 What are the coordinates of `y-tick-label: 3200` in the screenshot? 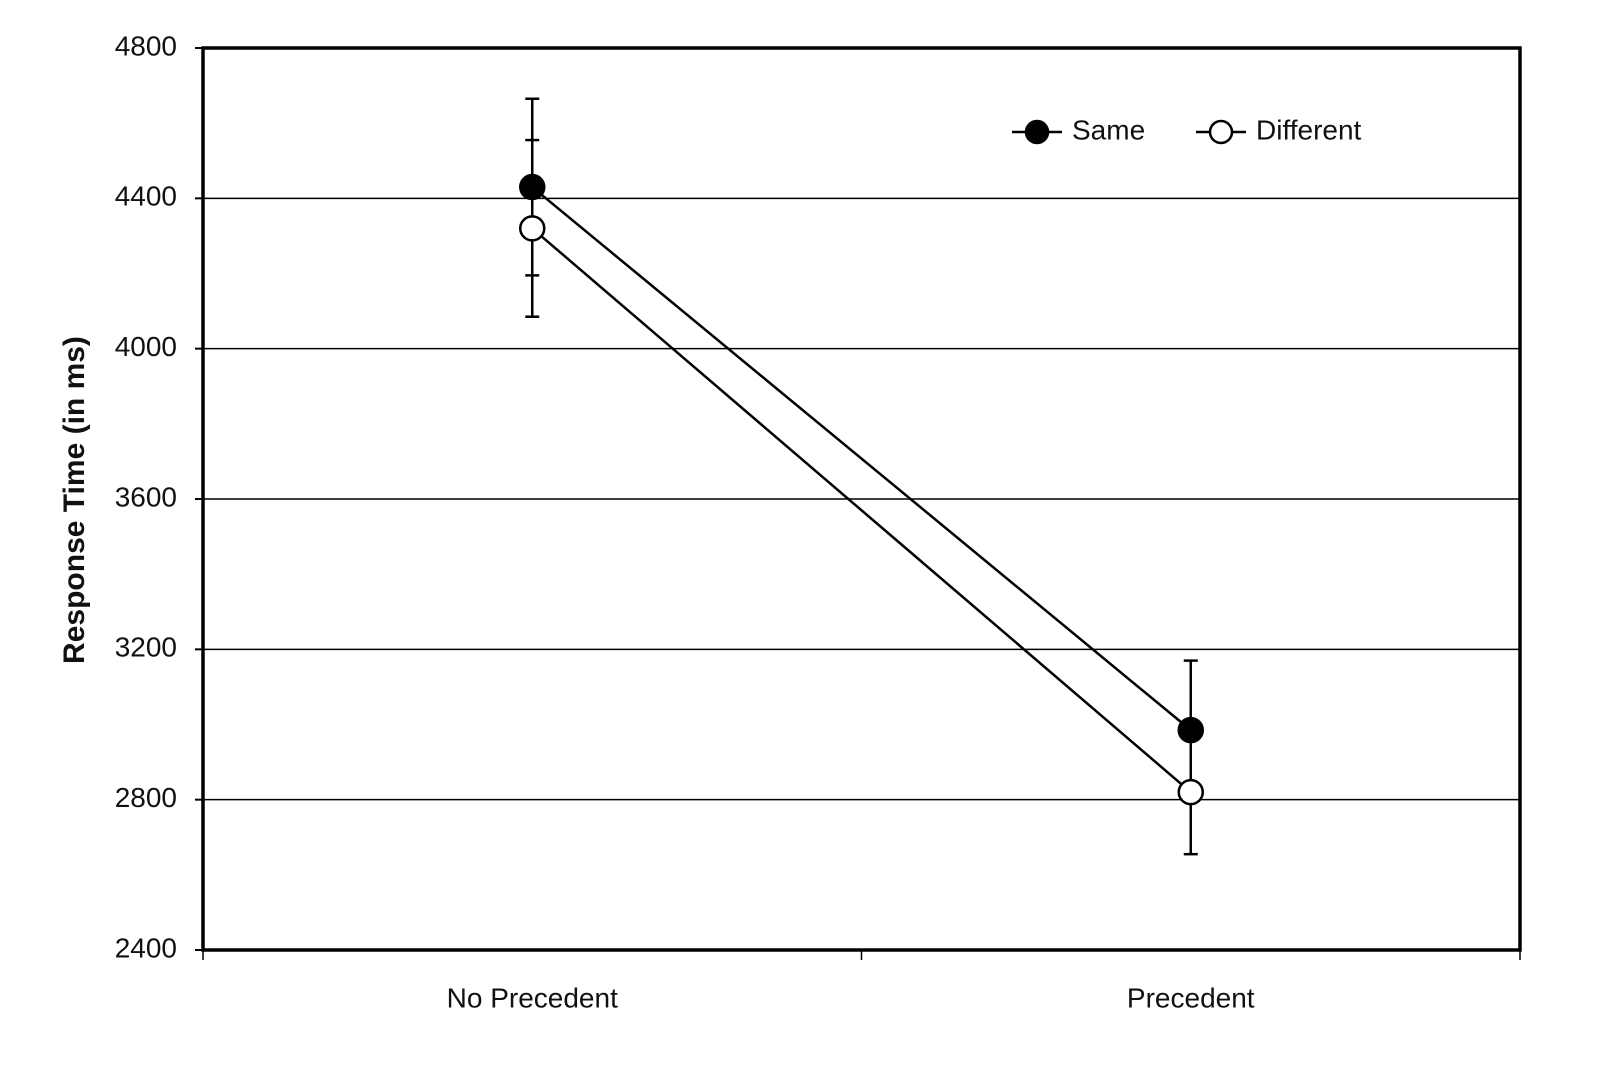 It's located at (146, 647).